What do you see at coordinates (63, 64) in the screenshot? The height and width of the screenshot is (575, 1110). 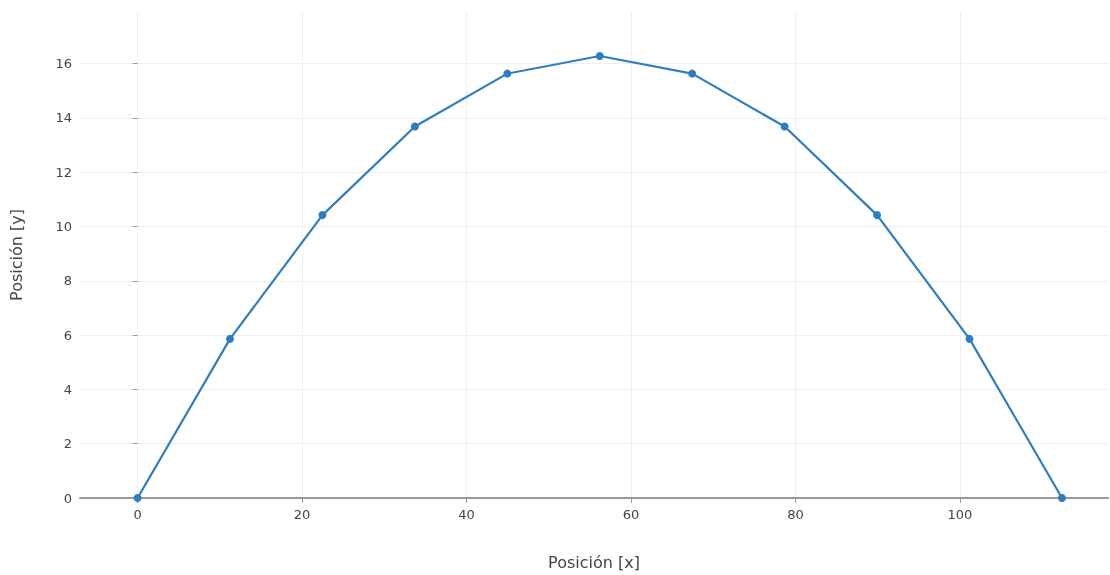 I see `y-tick-label: 16` at bounding box center [63, 64].